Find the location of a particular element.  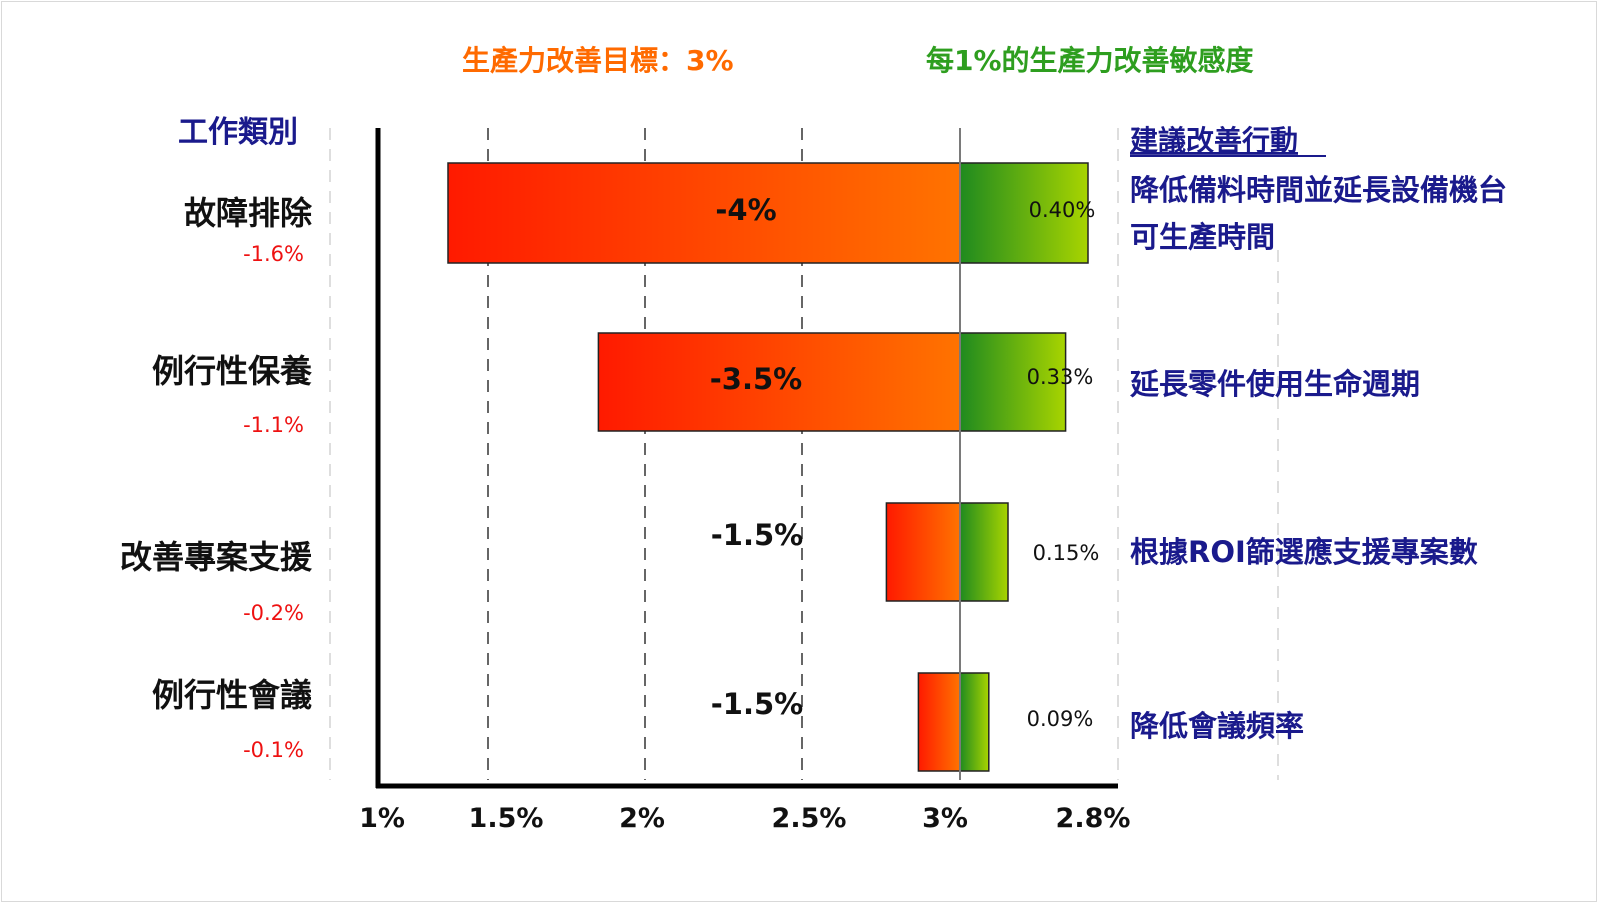

x-tick-label-4: 2.5% is located at coordinates (809, 818).